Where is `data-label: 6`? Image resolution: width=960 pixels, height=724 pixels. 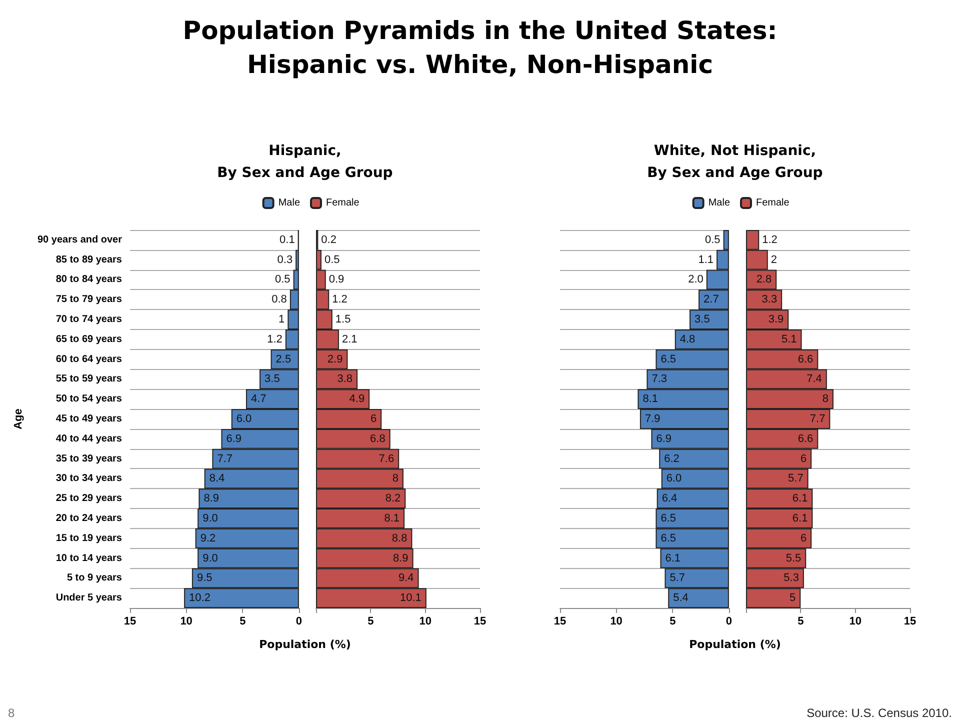
data-label: 6 is located at coordinates (803, 538).